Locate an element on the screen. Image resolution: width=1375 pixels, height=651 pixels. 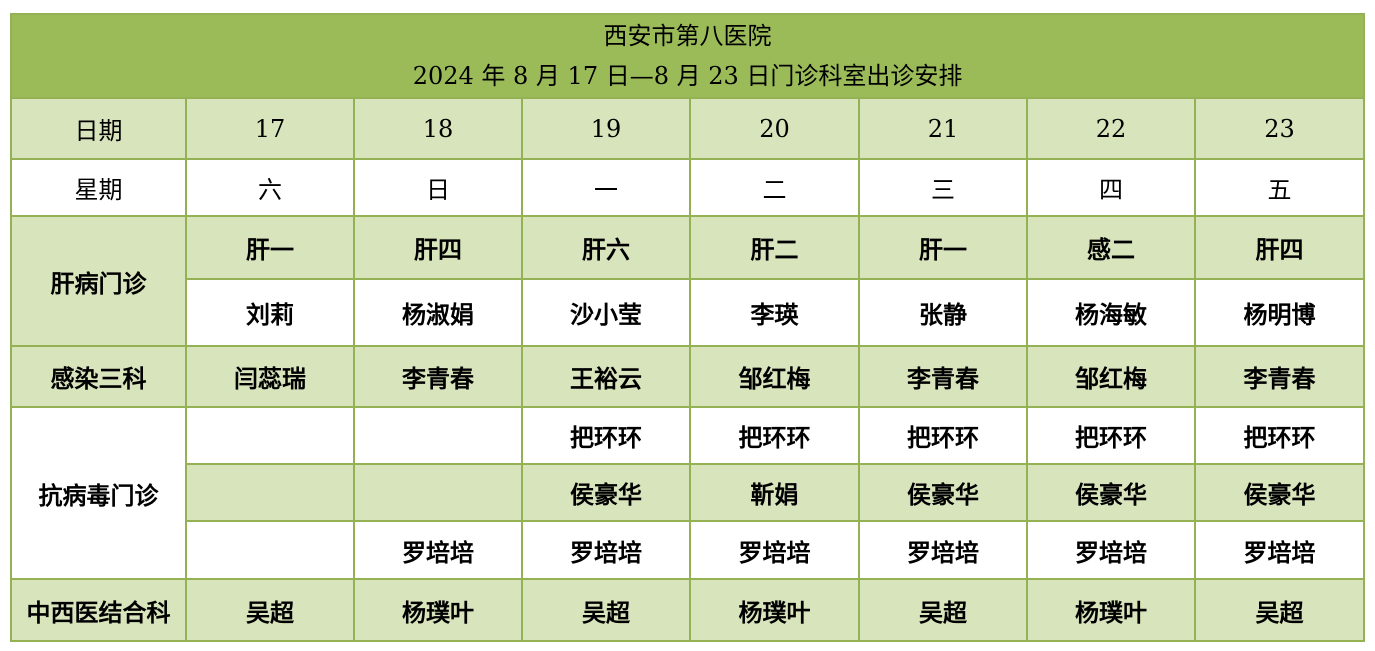
date-row: 日期 17 18 19 20 21 22 23 is located at coordinates (688, 128).